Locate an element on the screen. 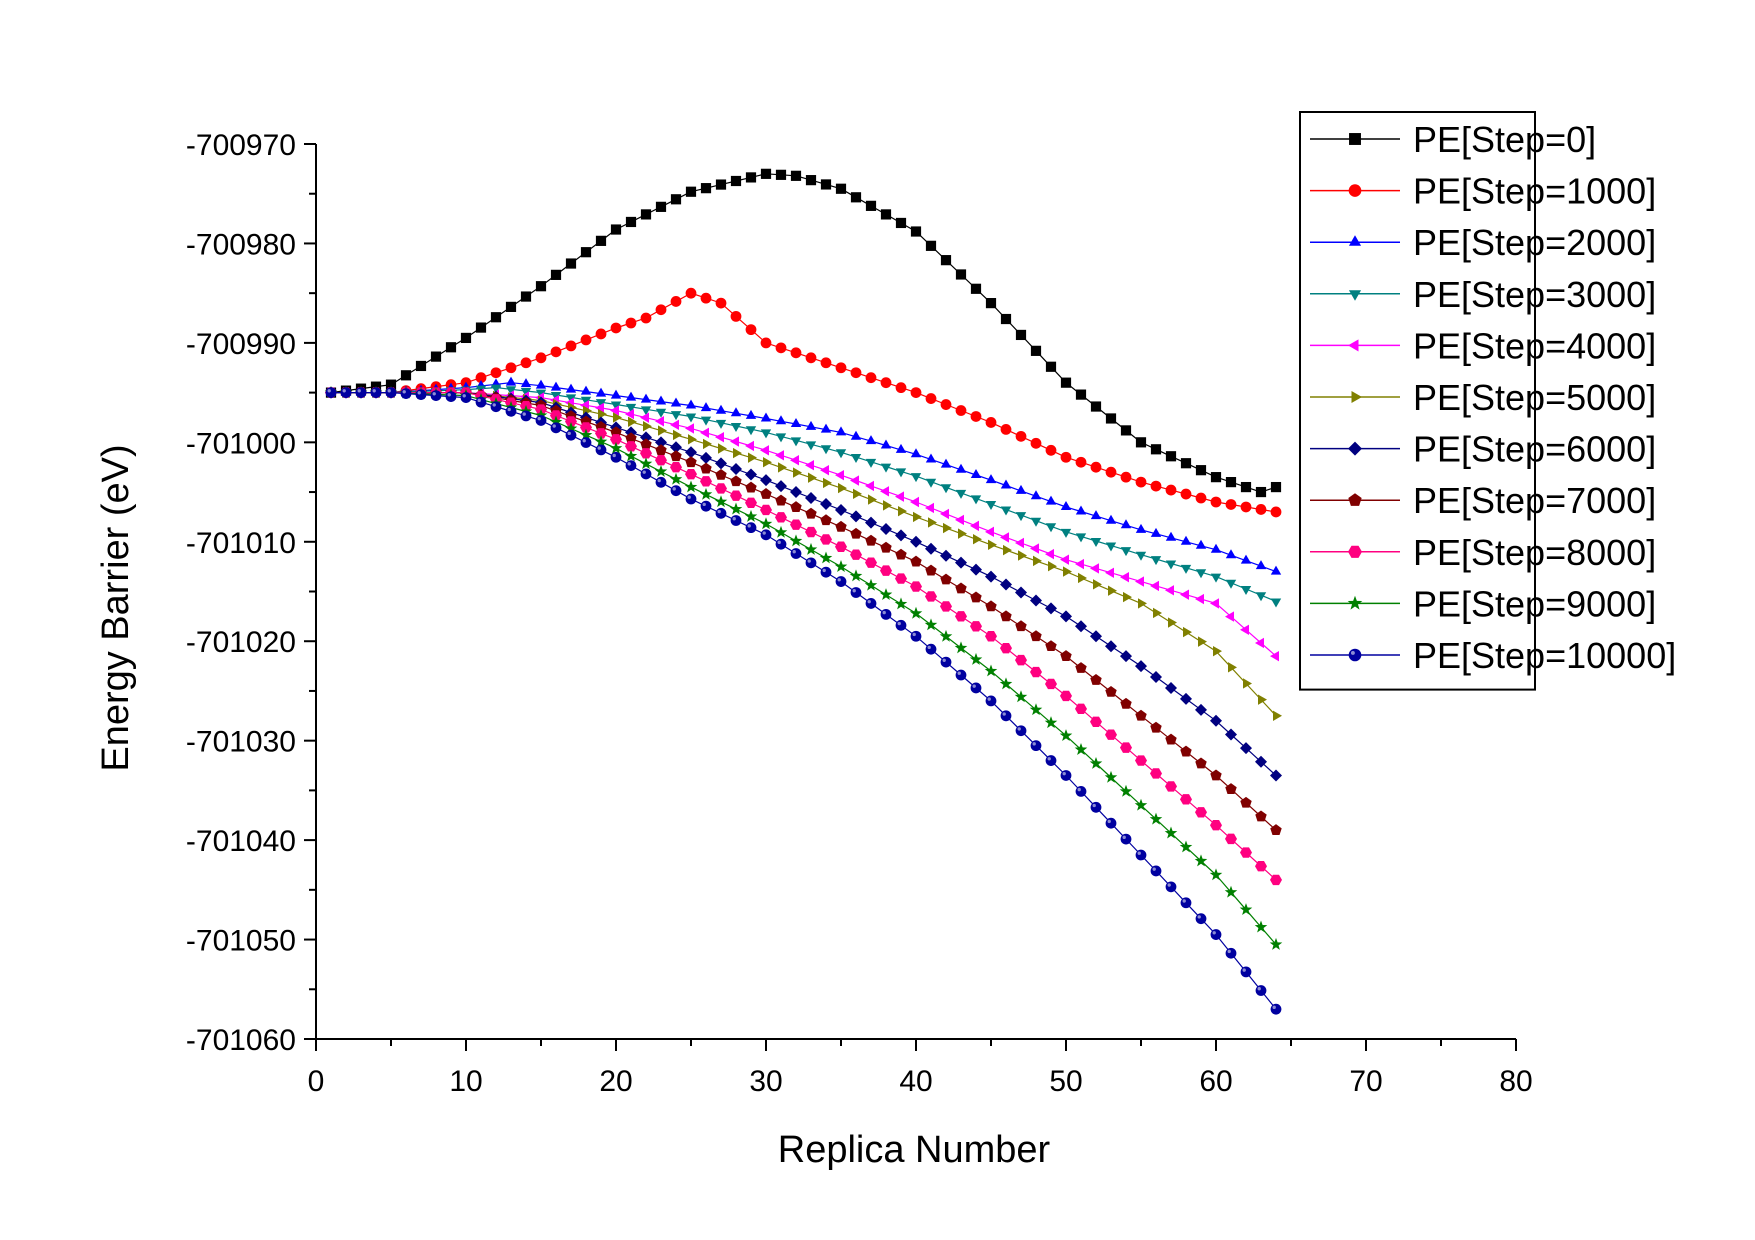  legend-label: PE[Step=3000] is located at coordinates (1534, 294).